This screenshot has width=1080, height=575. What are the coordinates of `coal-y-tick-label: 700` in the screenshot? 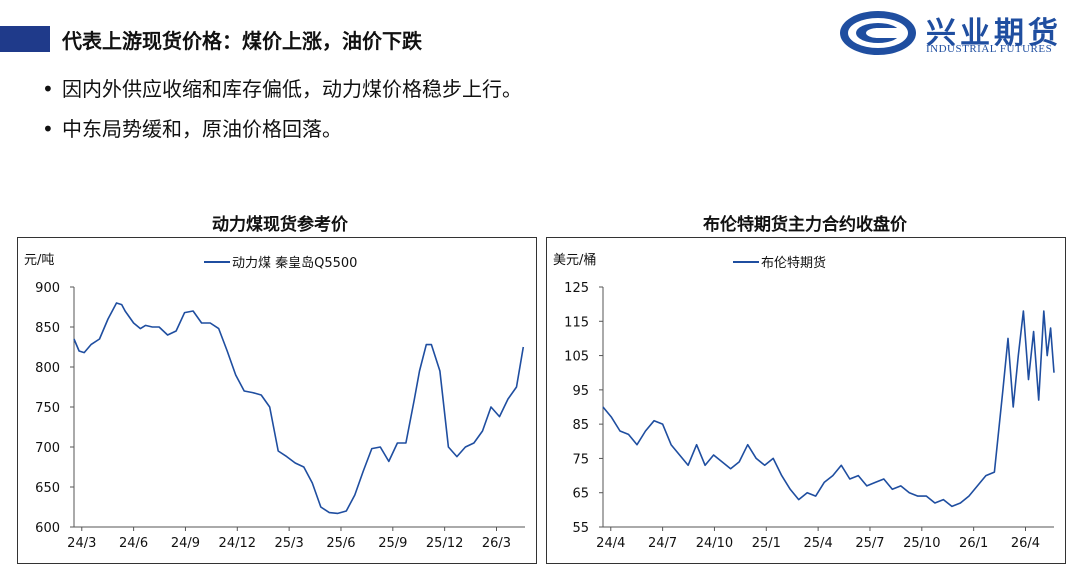 It's located at (47, 448).